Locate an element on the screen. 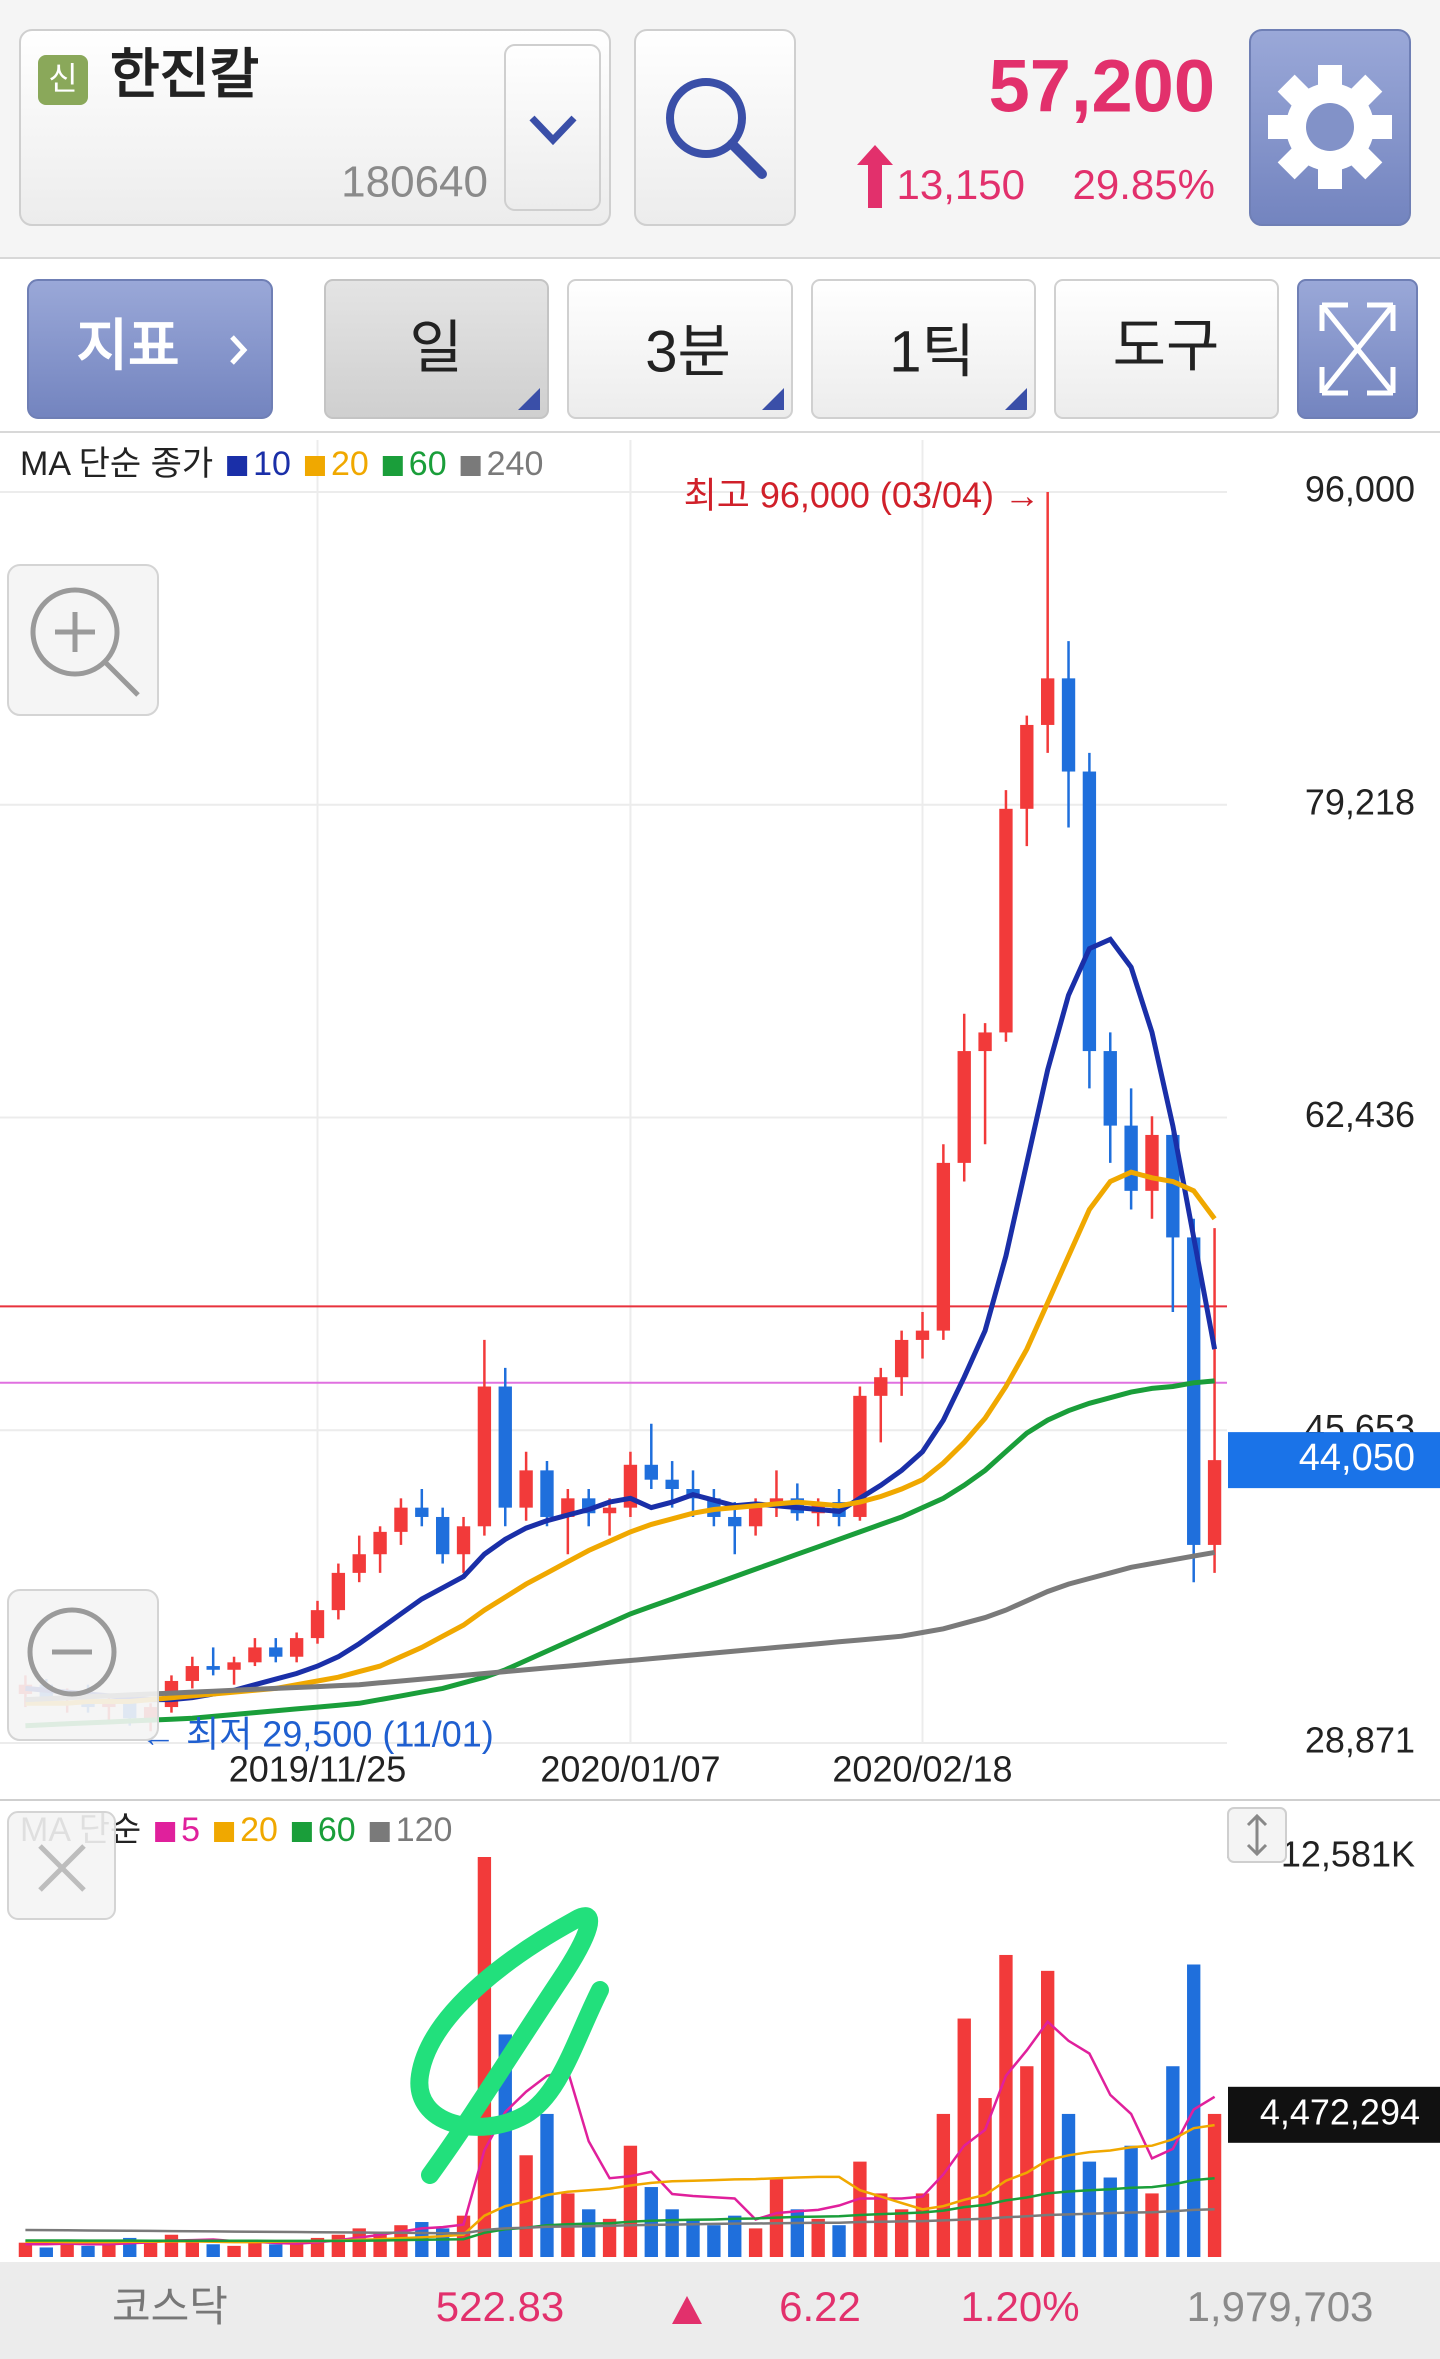 The height and width of the screenshot is (2359, 1440). zoom-in-icon is located at coordinates (75, 632).